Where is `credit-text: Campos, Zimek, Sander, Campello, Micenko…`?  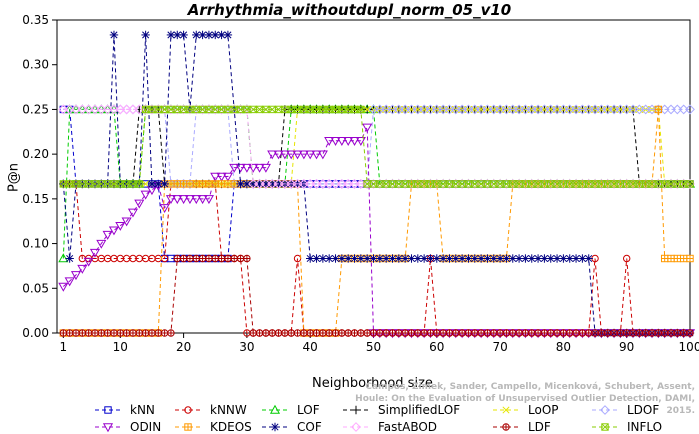 credit-text: Campos, Zimek, Sander, Campello, Micenko… is located at coordinates (525, 399).